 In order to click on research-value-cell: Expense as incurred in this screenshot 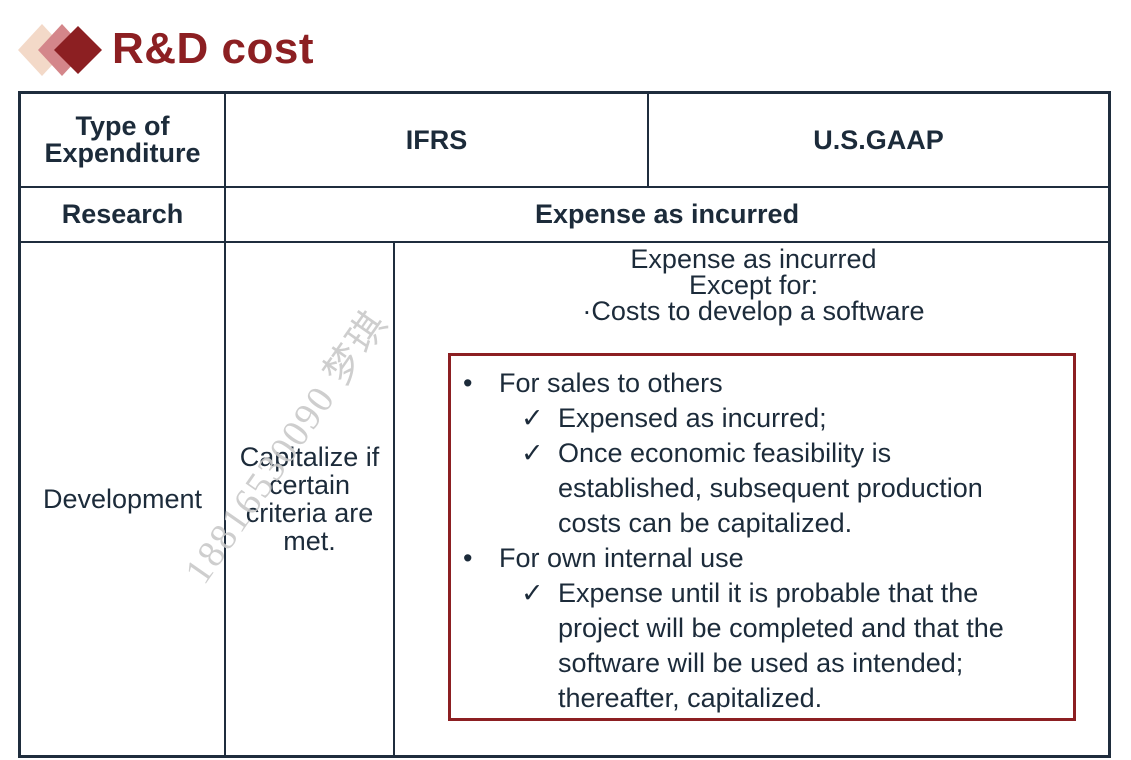, I will do `click(667, 214)`.